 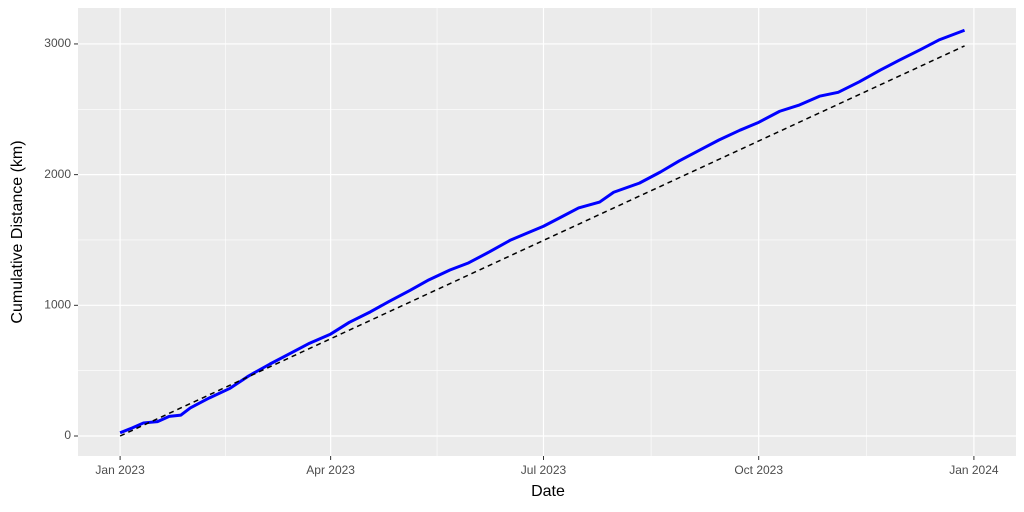 What do you see at coordinates (57, 43) in the screenshot?
I see `y-tick-label: 3000` at bounding box center [57, 43].